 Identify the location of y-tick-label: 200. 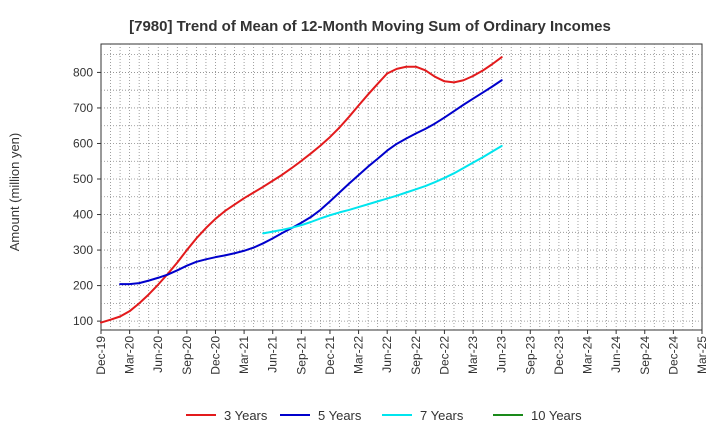
(83, 286).